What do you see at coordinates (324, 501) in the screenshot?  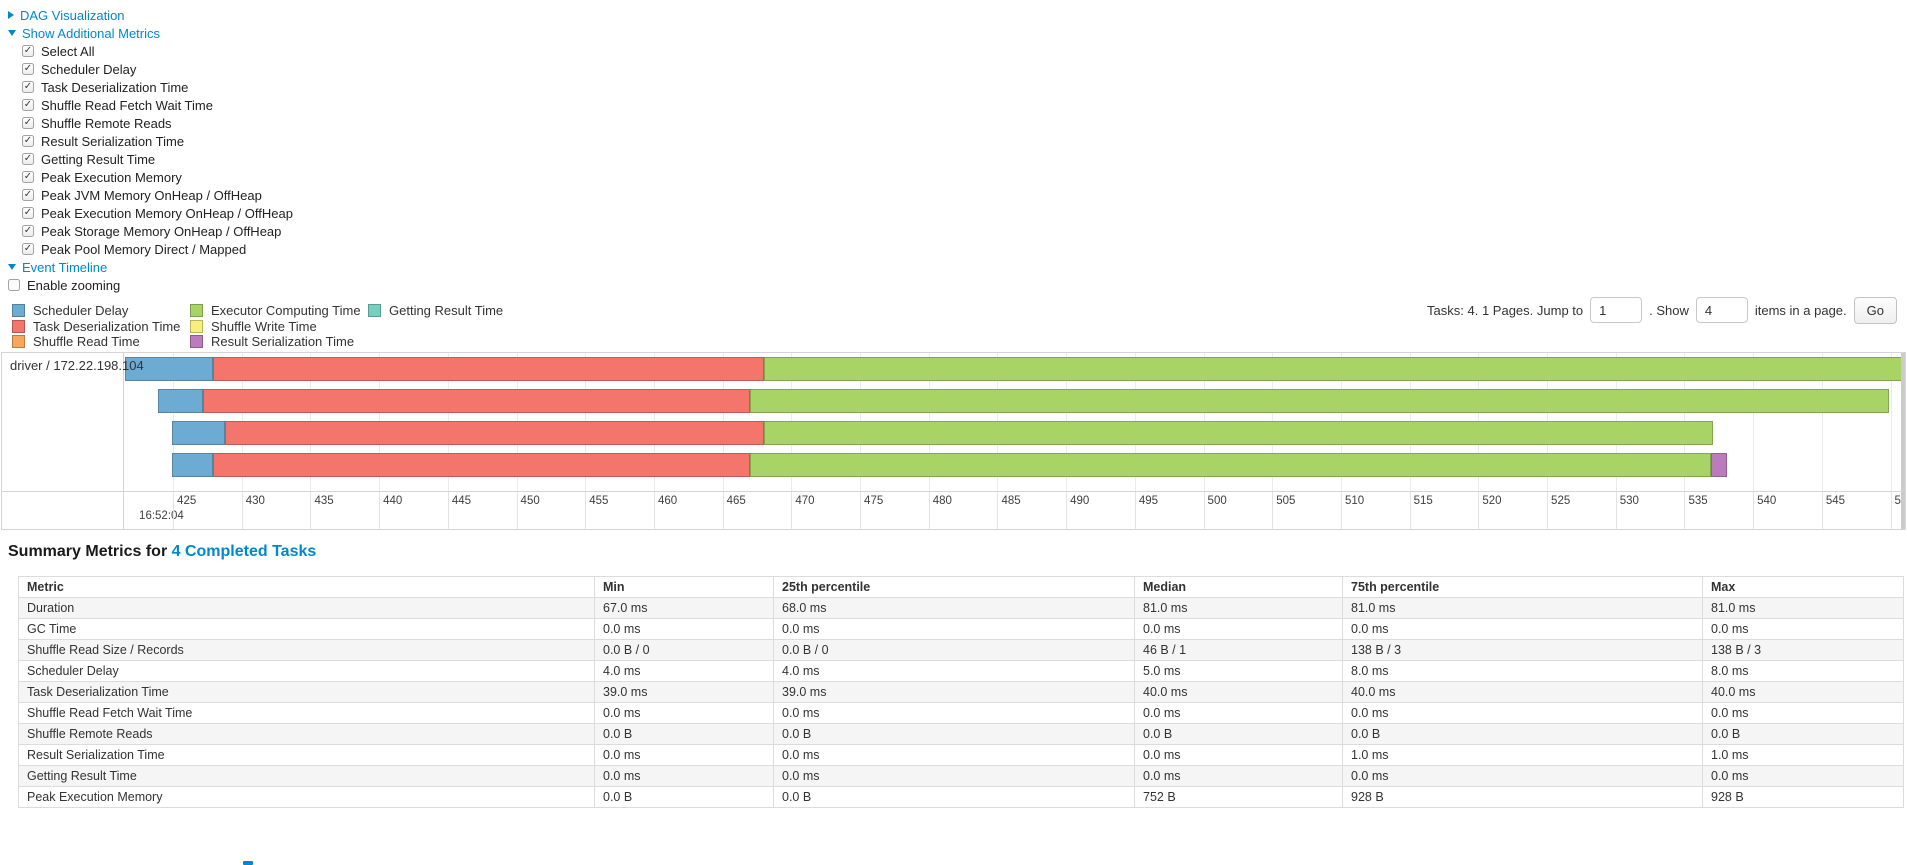 I see `axis-tick-label: 435` at bounding box center [324, 501].